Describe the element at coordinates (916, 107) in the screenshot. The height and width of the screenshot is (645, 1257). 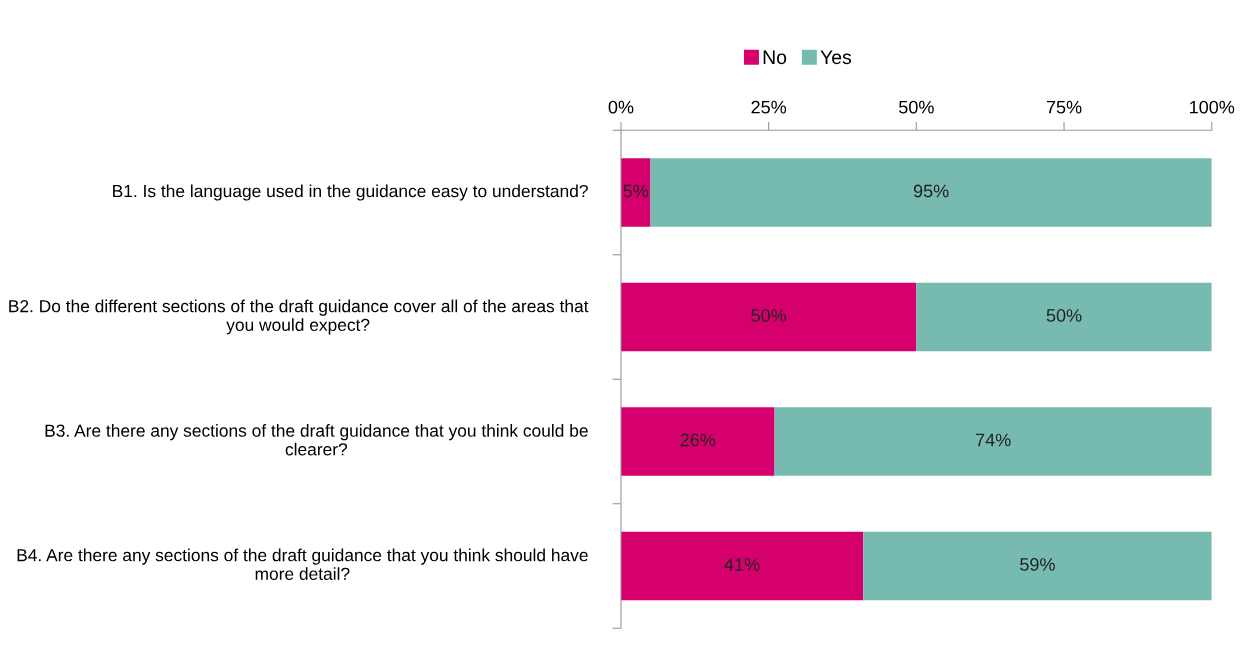
I see `x-tick-label: 50%` at that location.